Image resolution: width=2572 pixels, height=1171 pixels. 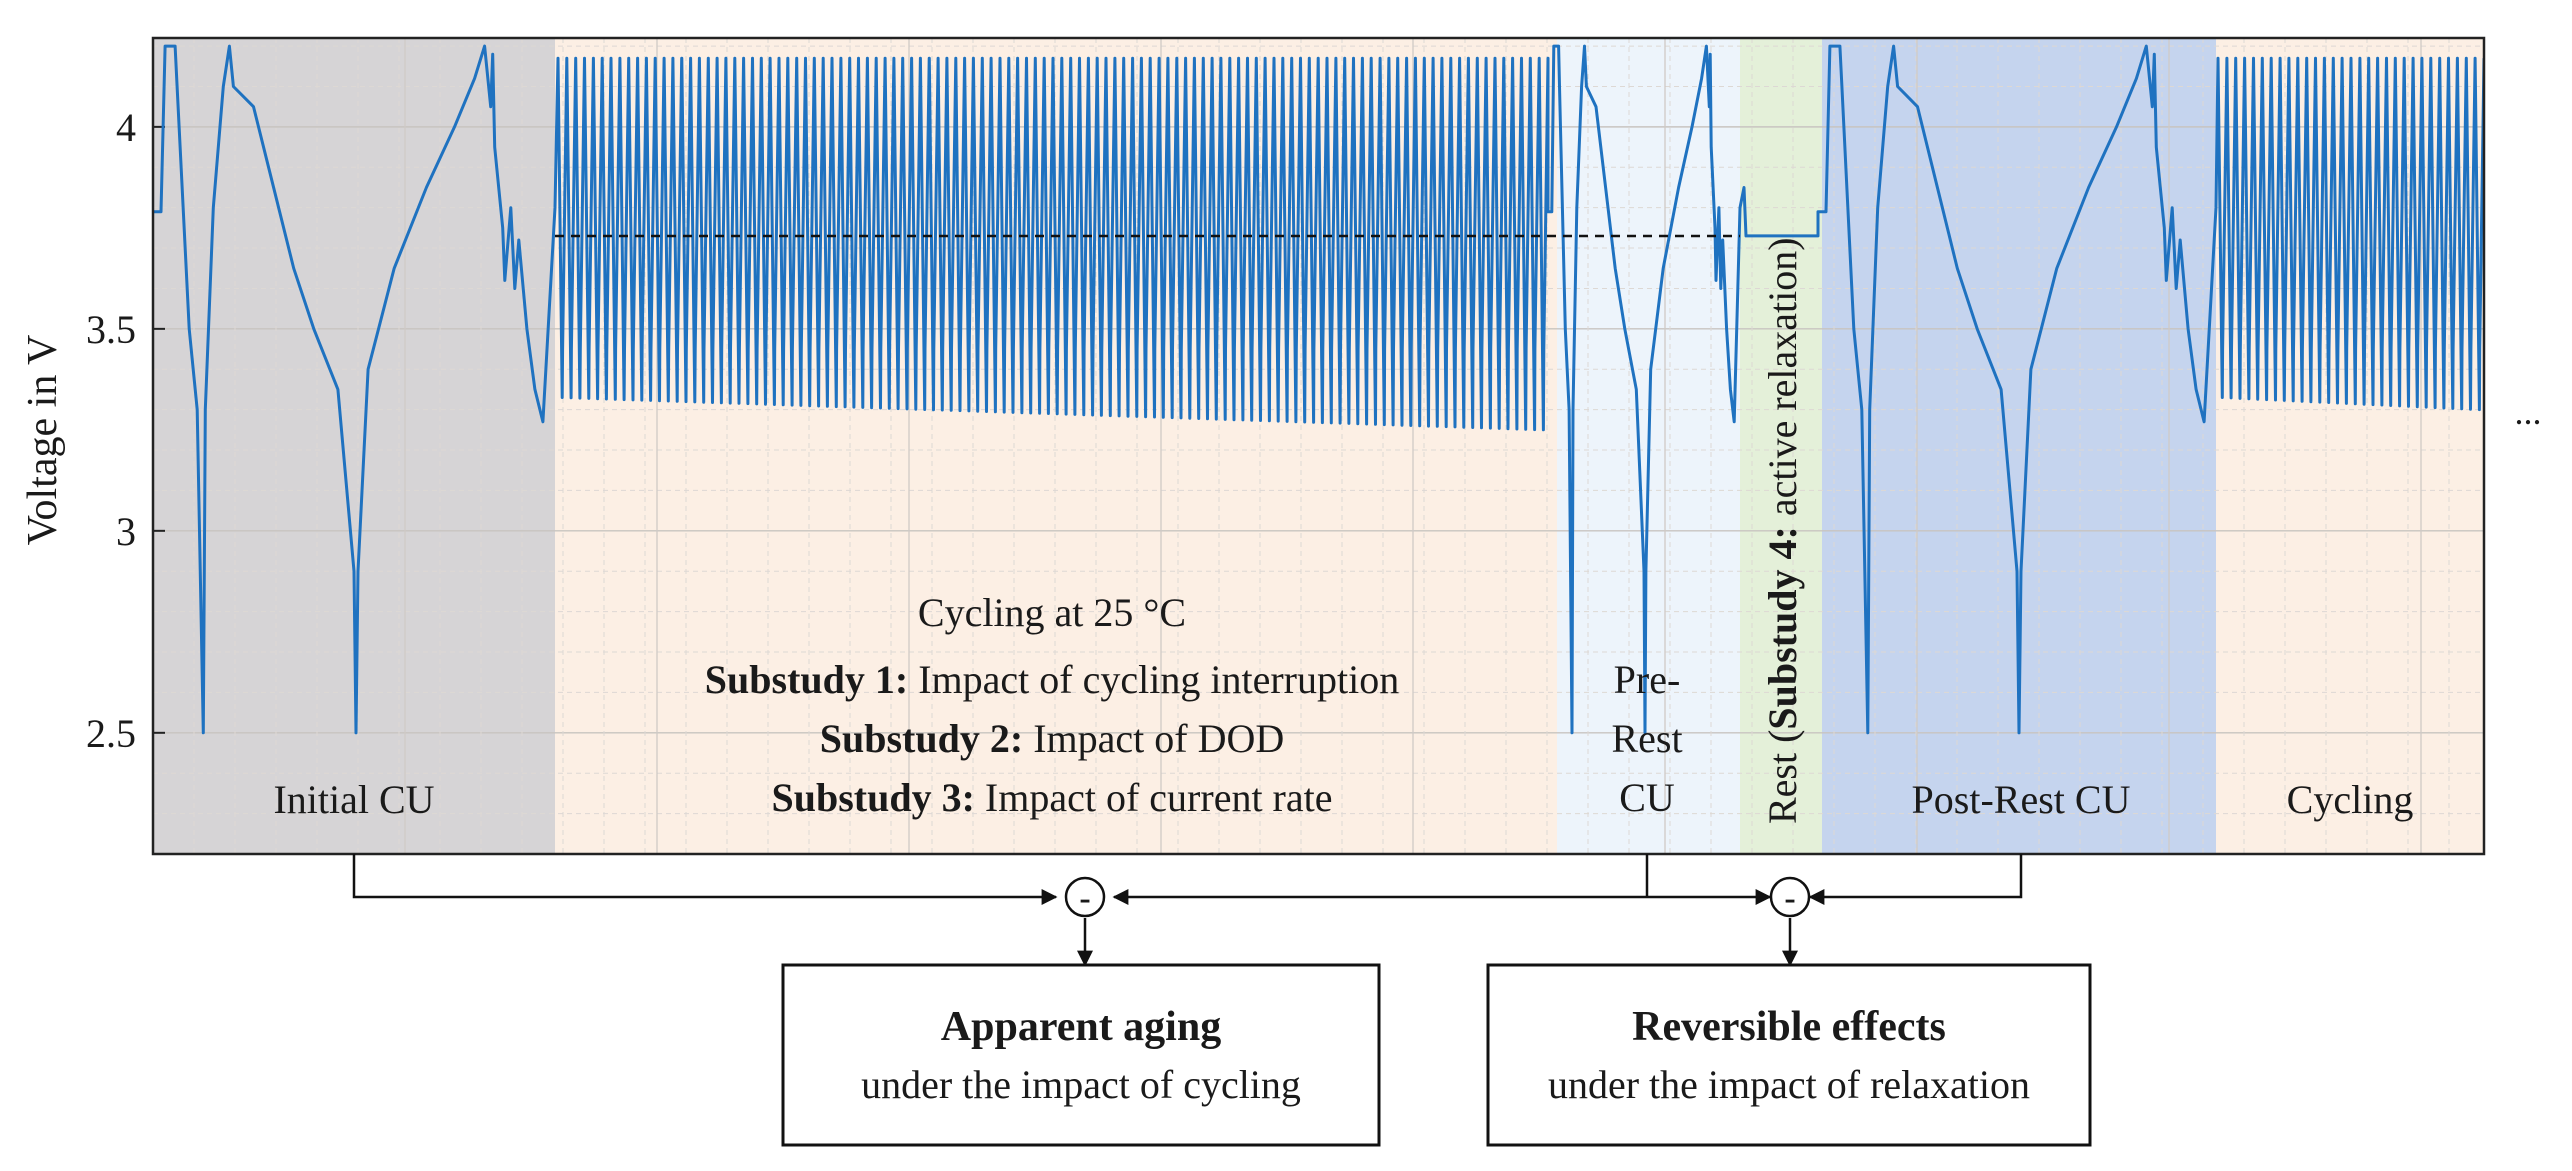 I want to click on operator-apparent-circle, so click(x=1085, y=897).